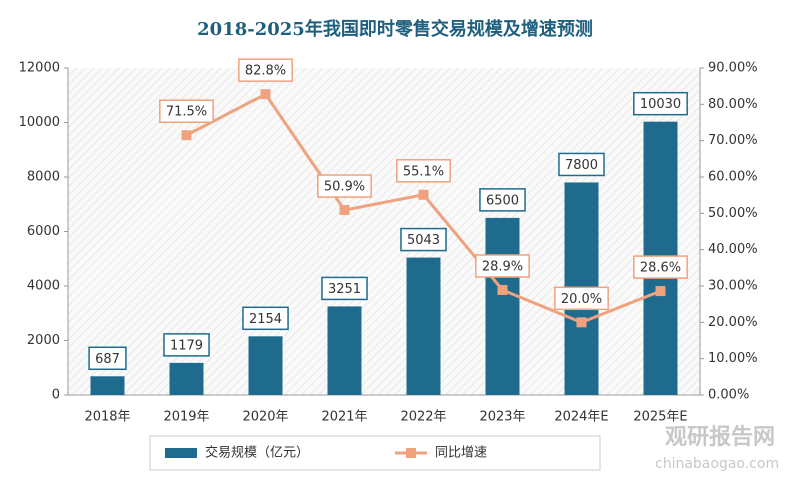  Describe the element at coordinates (502, 417) in the screenshot. I see `x-tick-label: 2023年` at that location.